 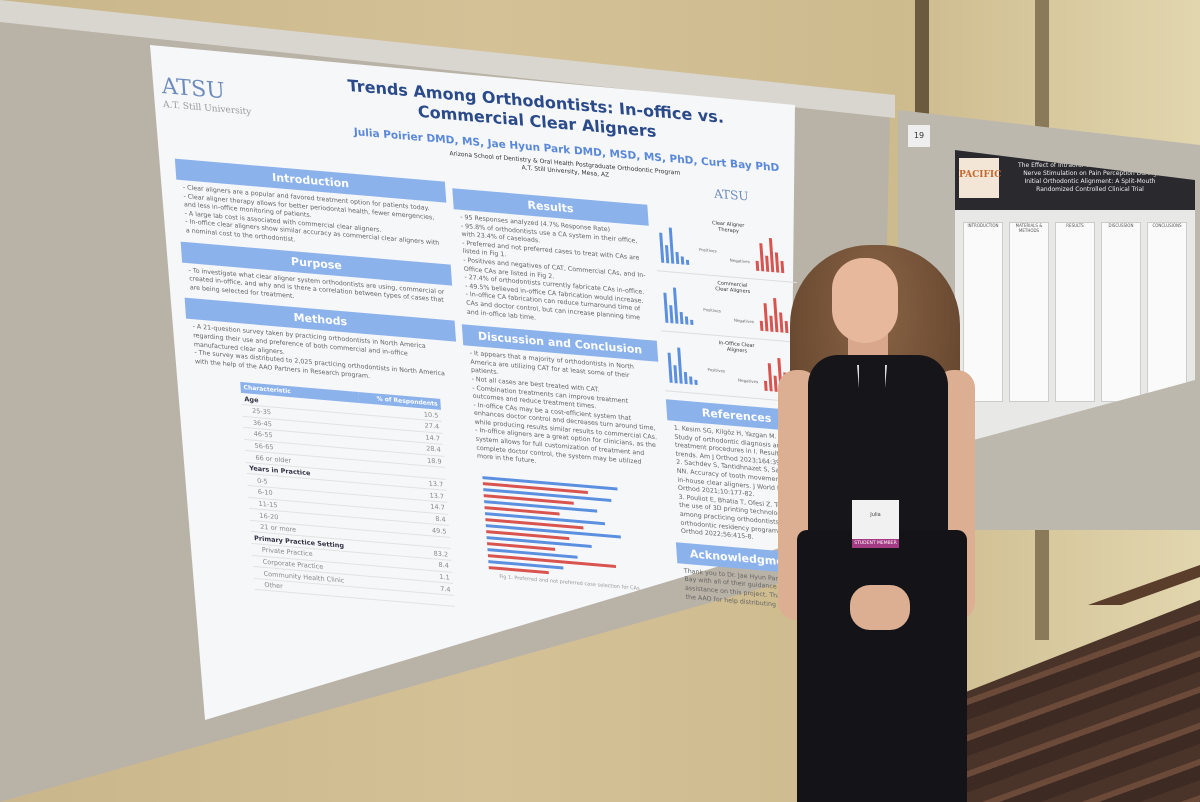 What do you see at coordinates (736, 347) in the screenshot?
I see `figure-2-label: In-Office Clear Aligners` at bounding box center [736, 347].